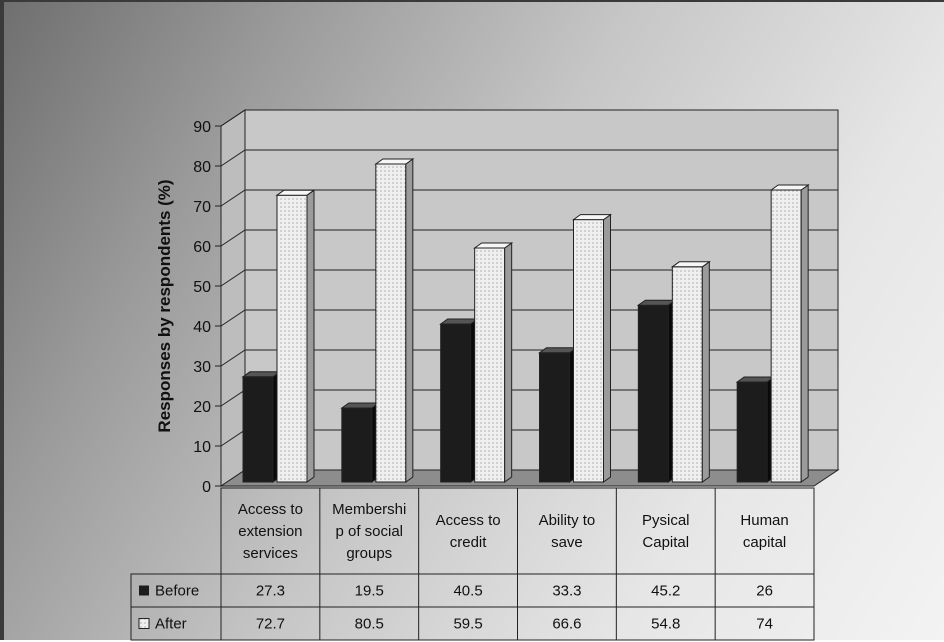  I want to click on x-category-label-line: credit, so click(469, 542).